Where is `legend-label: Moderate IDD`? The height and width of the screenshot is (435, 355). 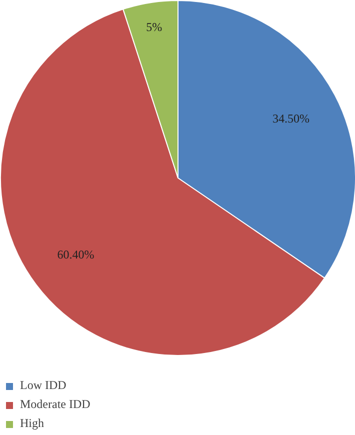 legend-label: Moderate IDD is located at coordinates (55, 404).